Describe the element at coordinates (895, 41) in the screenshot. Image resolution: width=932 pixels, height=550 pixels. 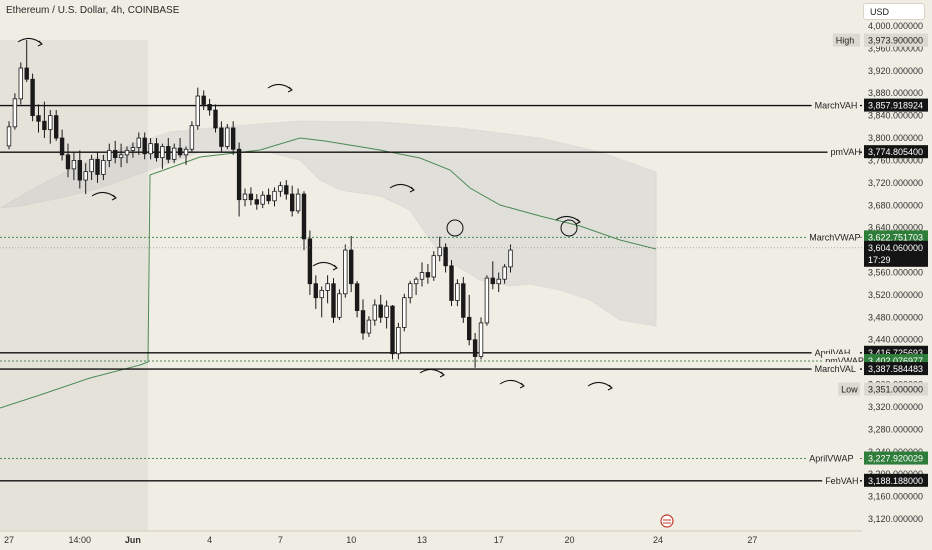
I see `price-badge-value: 3,973.900000` at that location.